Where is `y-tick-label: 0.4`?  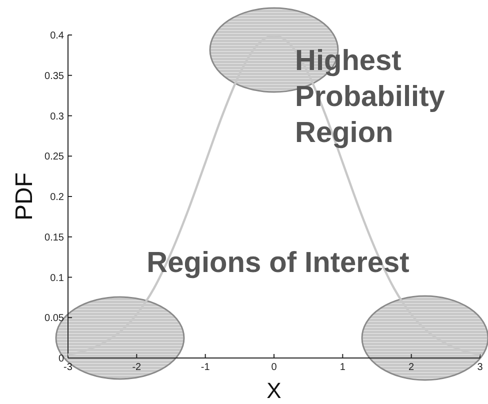 y-tick-label: 0.4 is located at coordinates (57, 36).